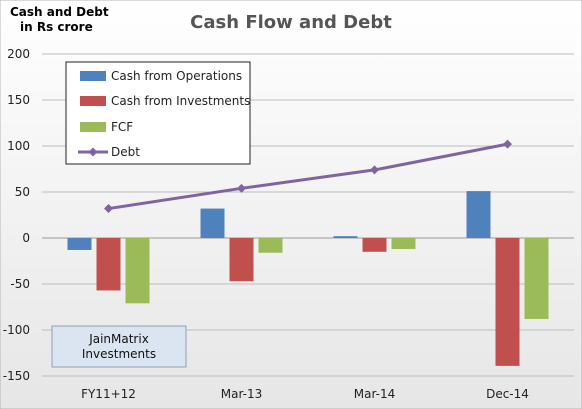 This screenshot has height=409, width=582. I want to click on x-tick-label: Dec-14, so click(507, 394).